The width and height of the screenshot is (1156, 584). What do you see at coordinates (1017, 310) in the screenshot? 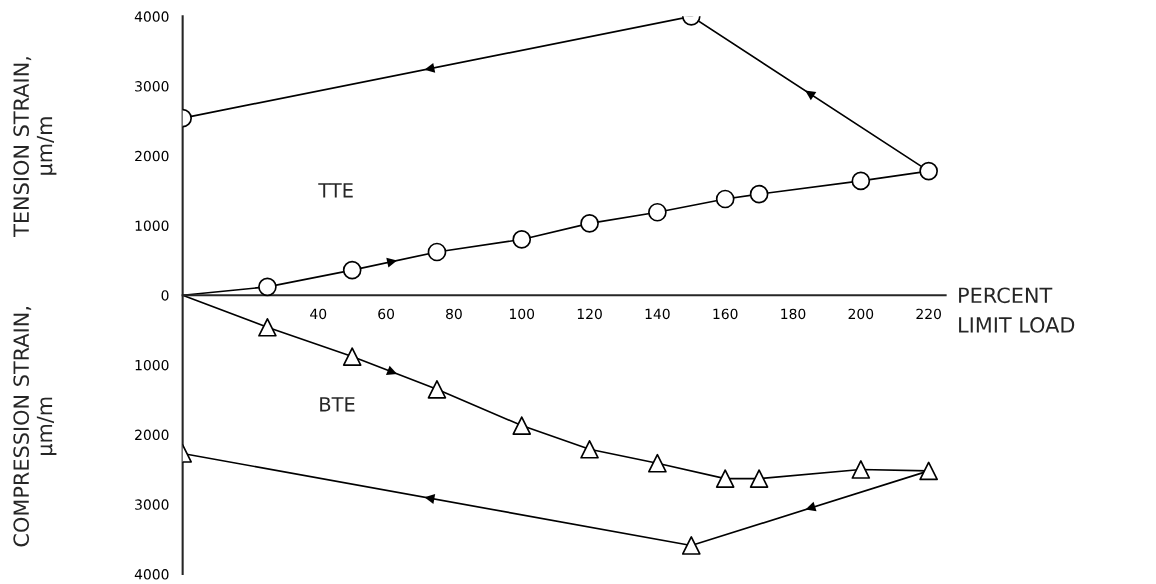
I see `x-axis-title: PERCENT LIMIT LOAD` at bounding box center [1017, 310].